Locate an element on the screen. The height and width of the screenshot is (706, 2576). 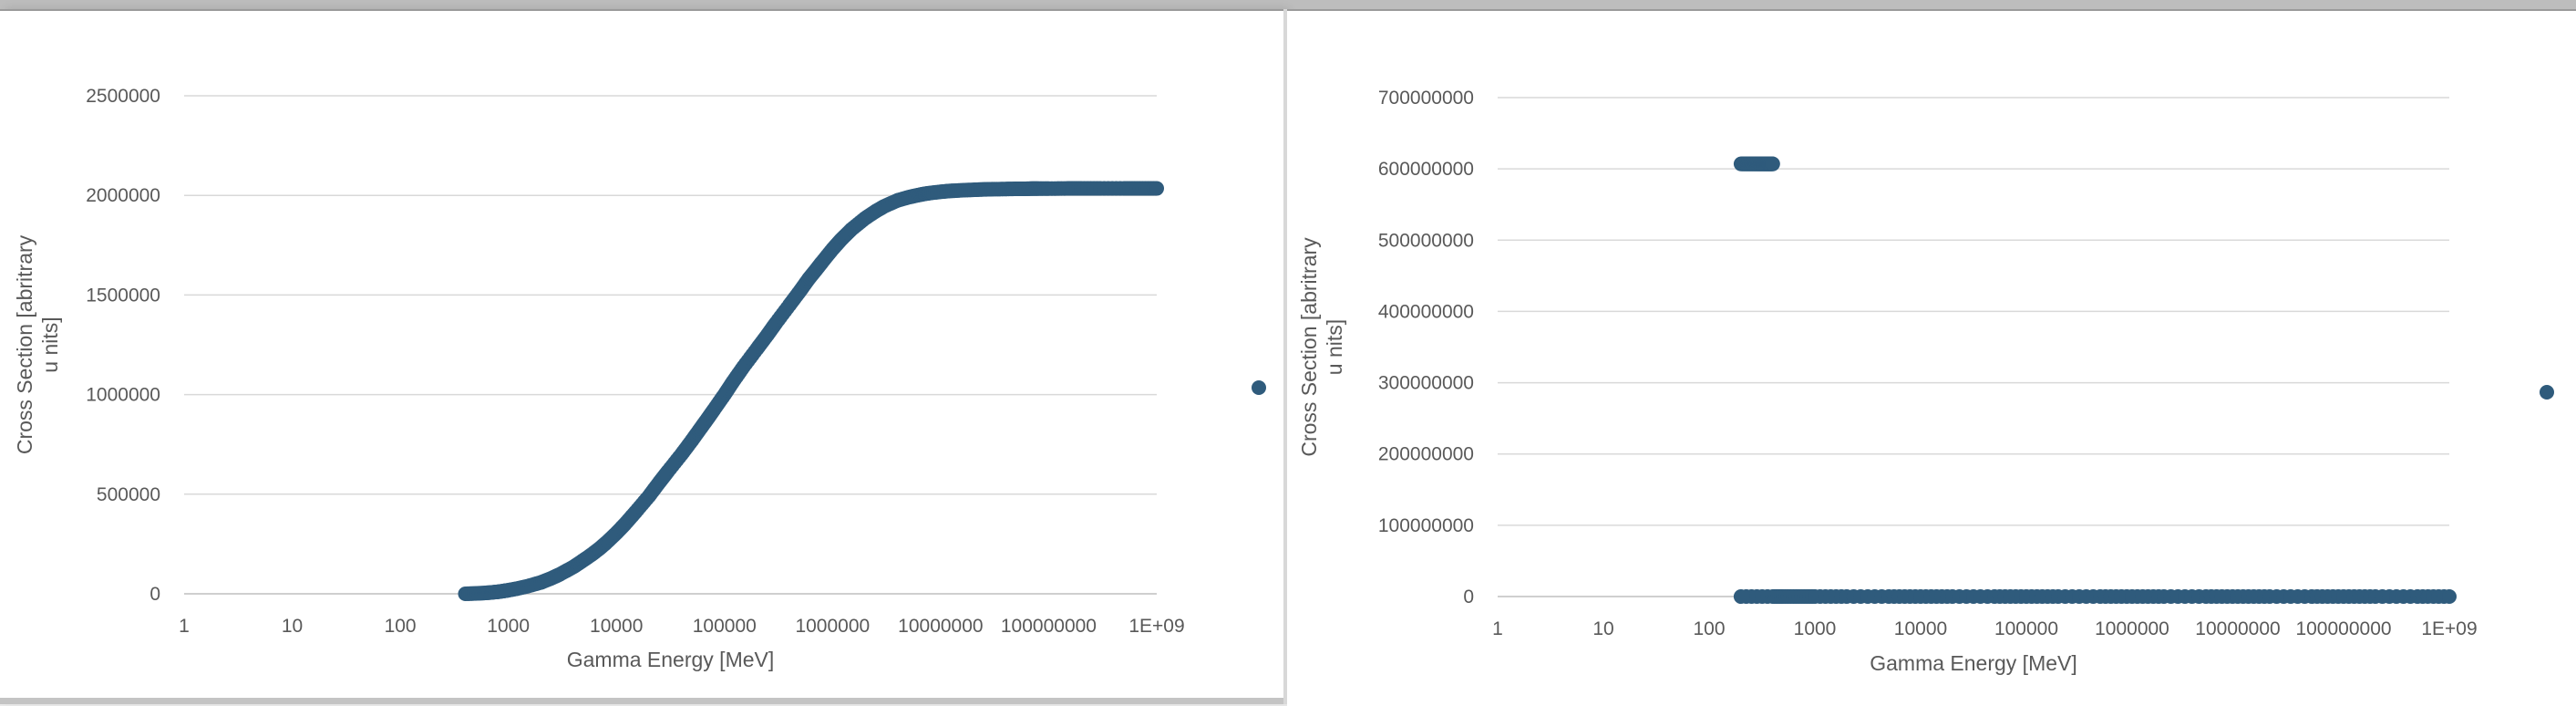
y-tick-label: 1000000 is located at coordinates (123, 395).